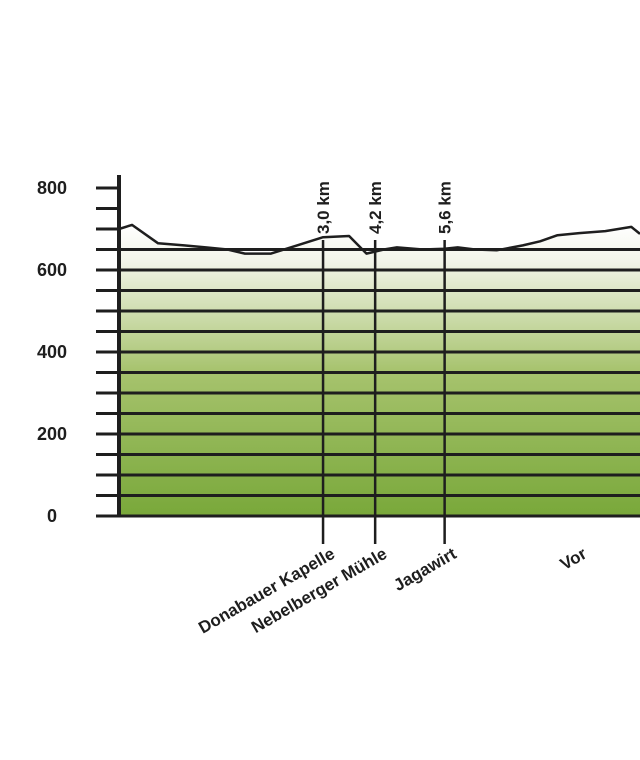  I want to click on waypoint-label: Jagawirt, so click(425, 569).